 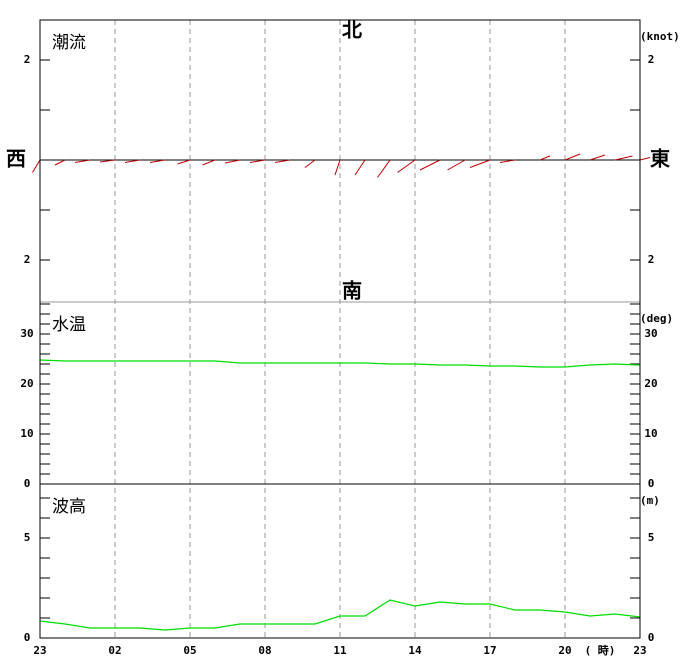 I want to click on unit-label: (knot), so click(x=660, y=36).